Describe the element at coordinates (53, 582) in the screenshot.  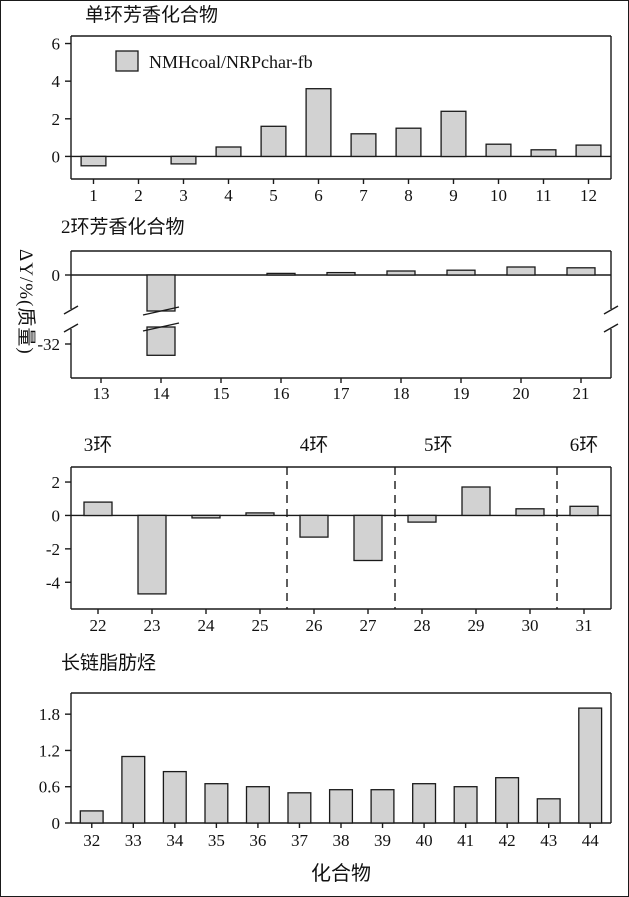
I see `svg-text: -4` at that location.